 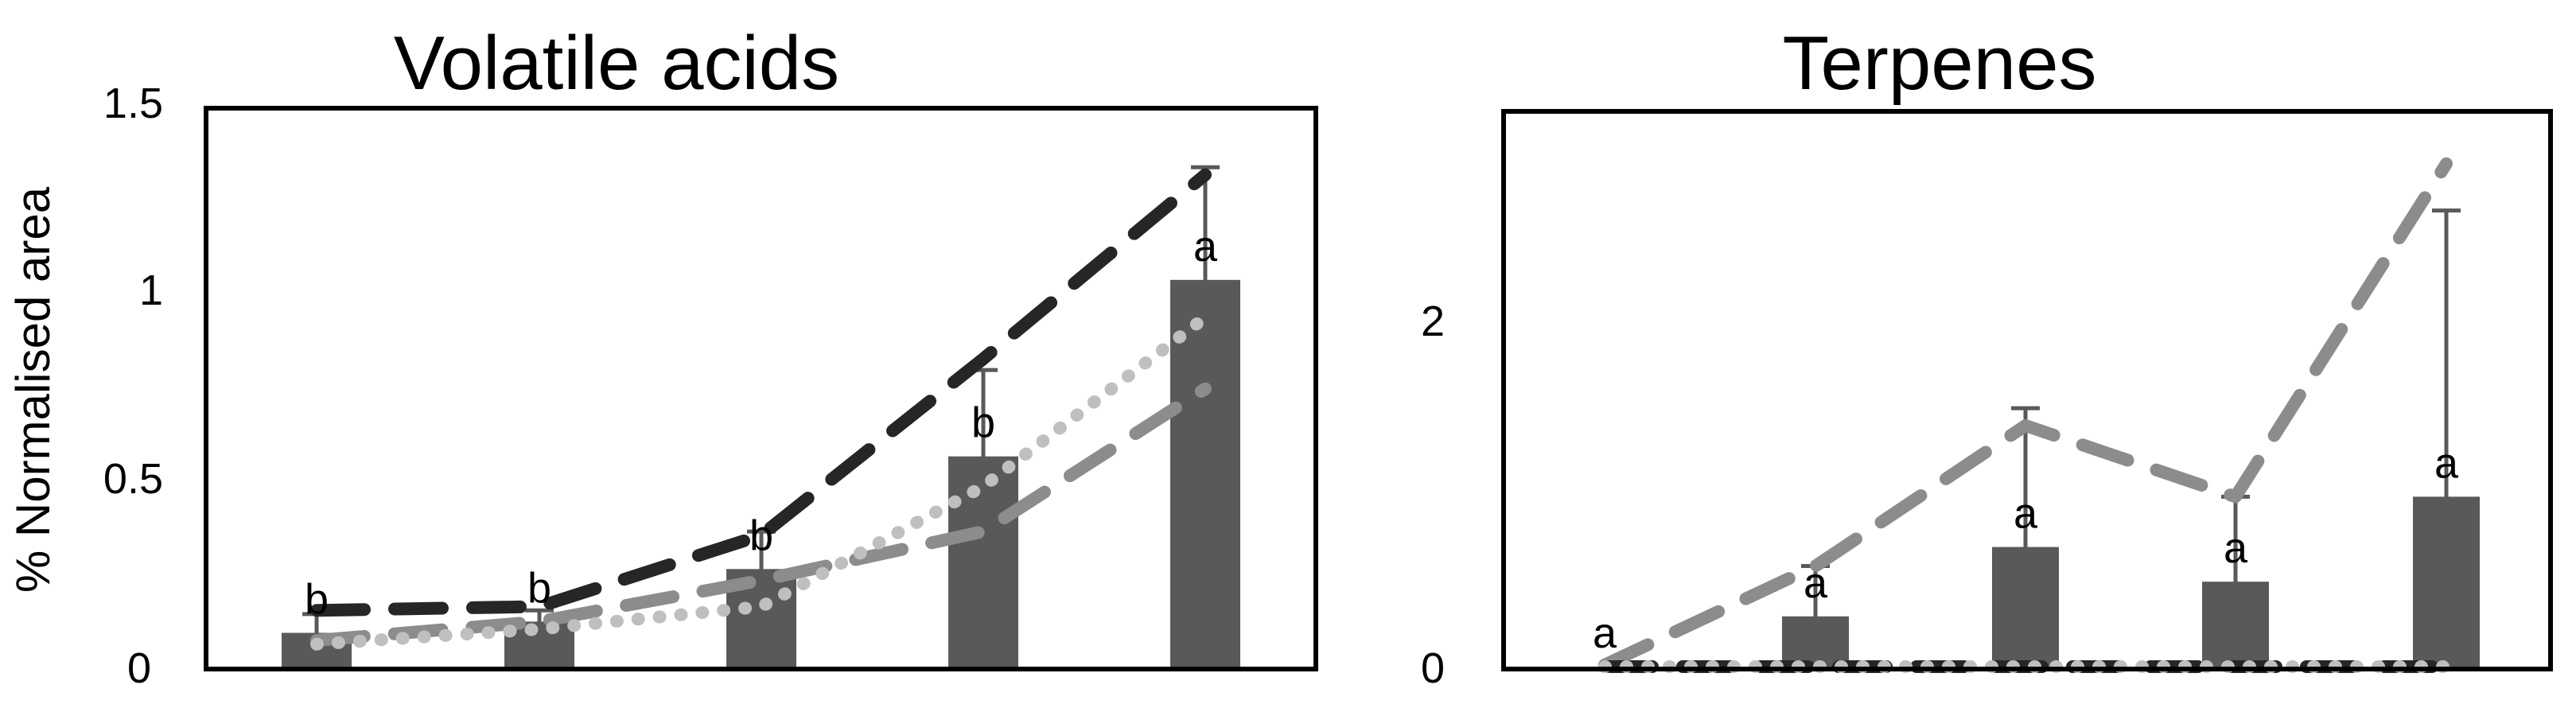 I want to click on y-tick-label: 1, so click(x=151, y=290).